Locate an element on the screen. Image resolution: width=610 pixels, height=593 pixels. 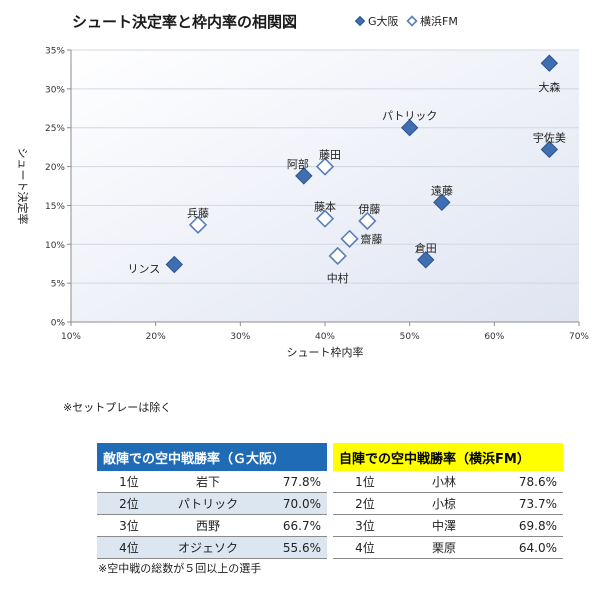
point-label: 兵藤 is located at coordinates (198, 213).